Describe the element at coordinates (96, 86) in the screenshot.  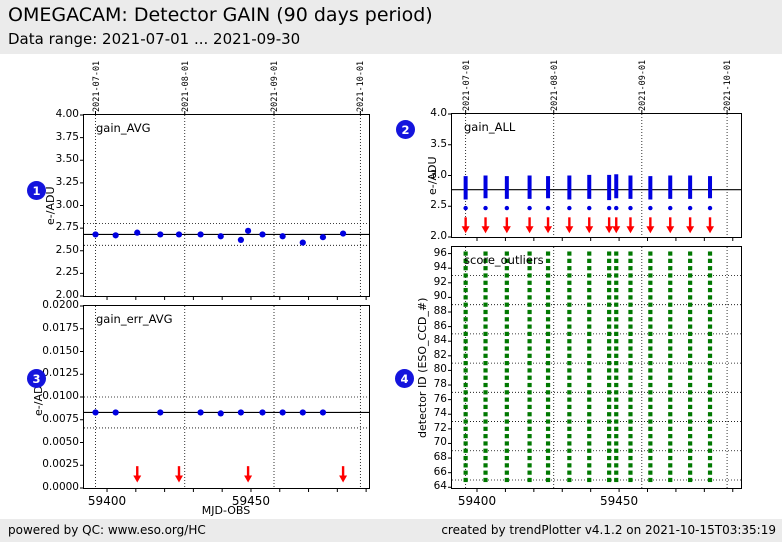
I see `date-label: 2021-07-01` at that location.